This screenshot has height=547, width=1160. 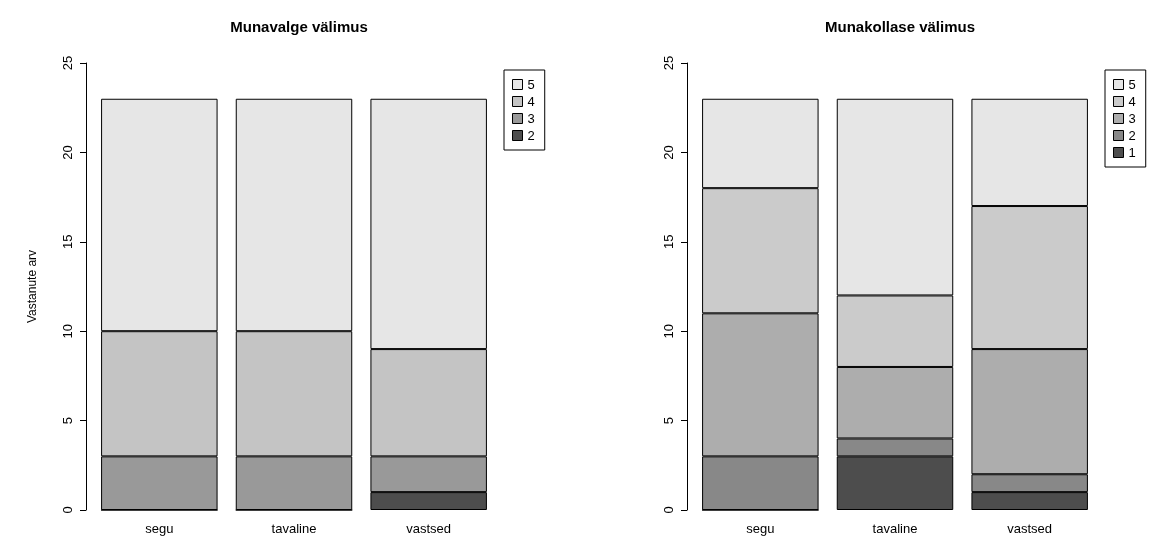 What do you see at coordinates (1132, 152) in the screenshot?
I see `legend-label: 1` at bounding box center [1132, 152].